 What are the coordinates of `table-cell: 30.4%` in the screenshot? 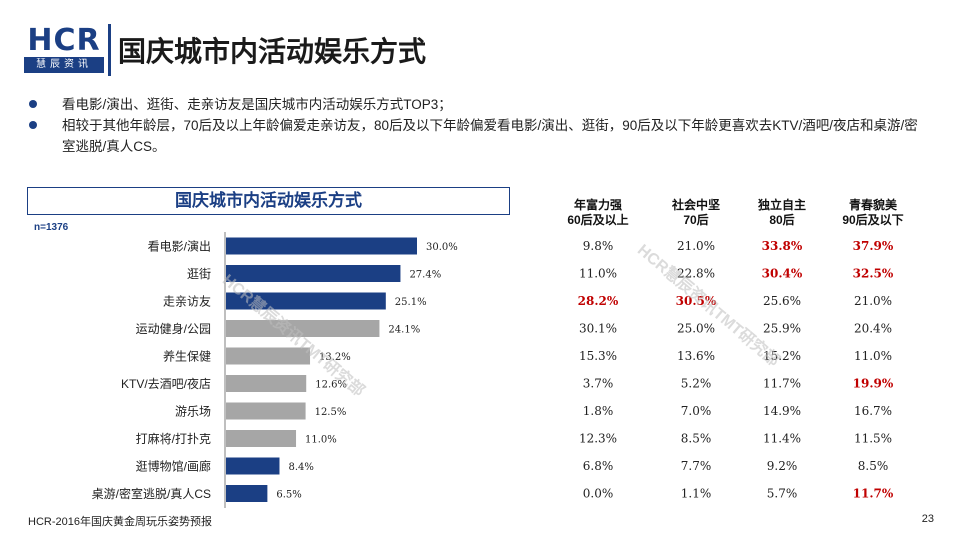 It's located at (782, 274).